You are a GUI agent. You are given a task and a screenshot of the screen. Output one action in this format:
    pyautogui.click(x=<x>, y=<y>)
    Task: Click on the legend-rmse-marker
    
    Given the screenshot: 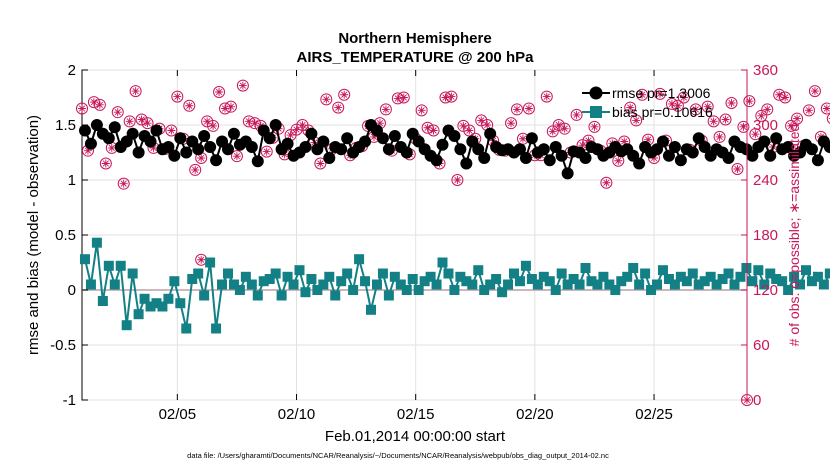 What is the action you would take?
    pyautogui.click(x=596, y=93)
    